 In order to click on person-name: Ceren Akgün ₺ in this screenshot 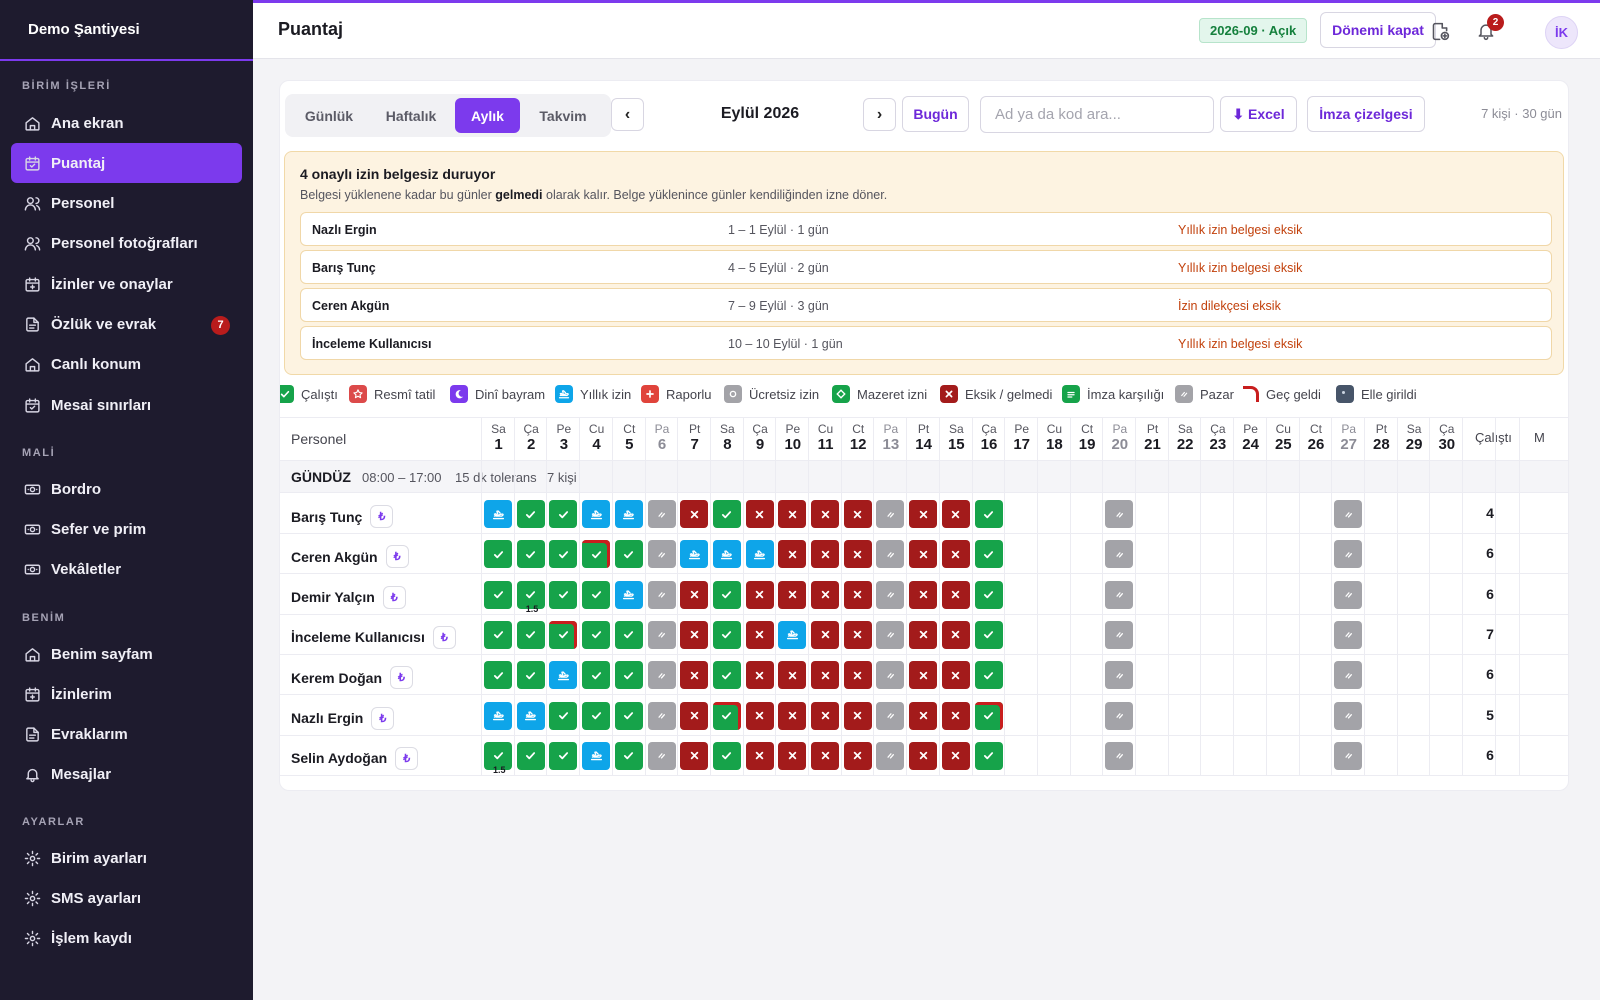, I will do `click(350, 557)`.